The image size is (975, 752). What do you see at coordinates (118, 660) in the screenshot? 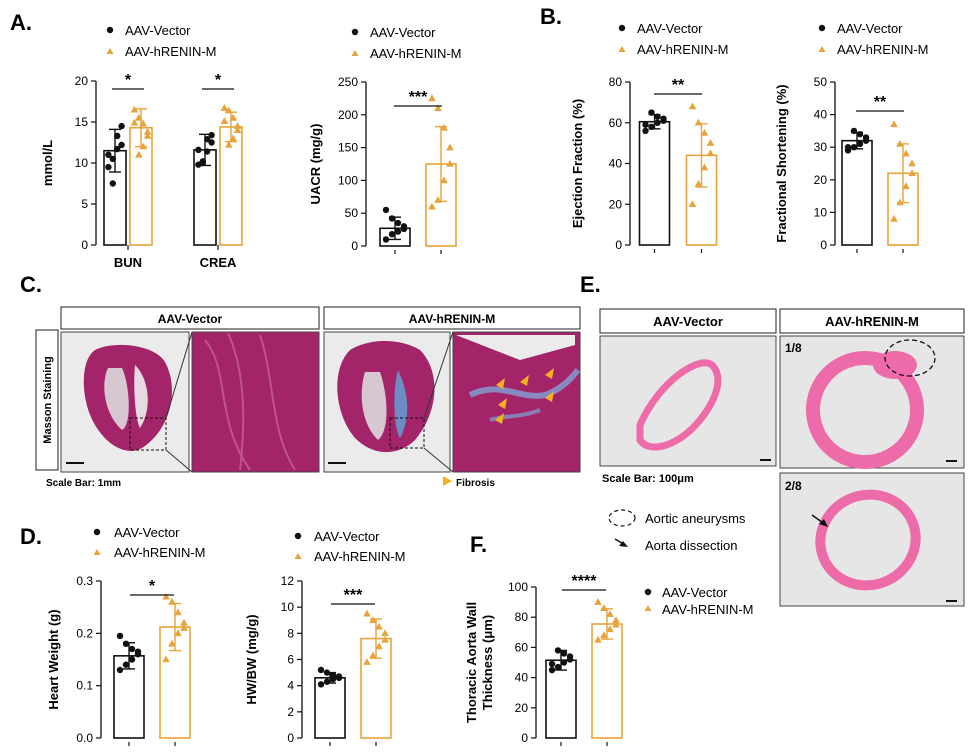
I see `chart-d1-heart-weight: 0.0 0.1 0.2 0.3 Heart Weight (g) *` at bounding box center [118, 660].